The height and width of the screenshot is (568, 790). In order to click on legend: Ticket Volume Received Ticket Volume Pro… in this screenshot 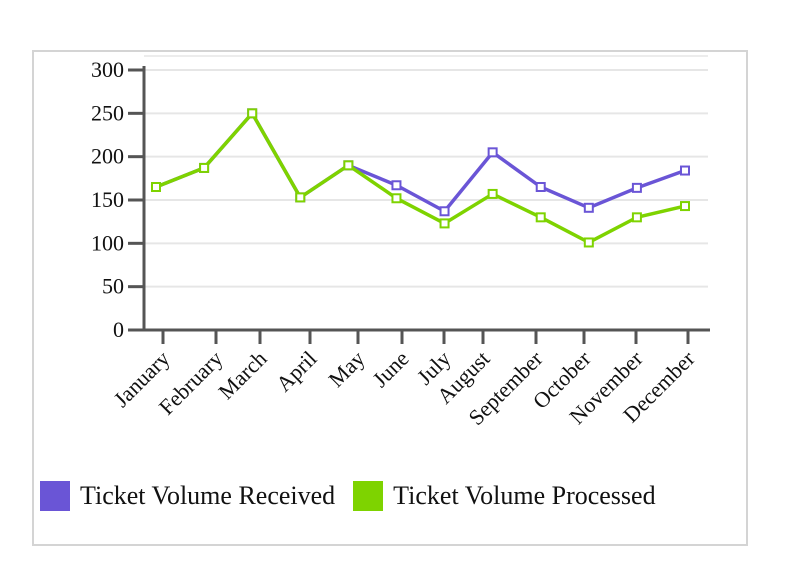, I will do `click(357, 496)`.